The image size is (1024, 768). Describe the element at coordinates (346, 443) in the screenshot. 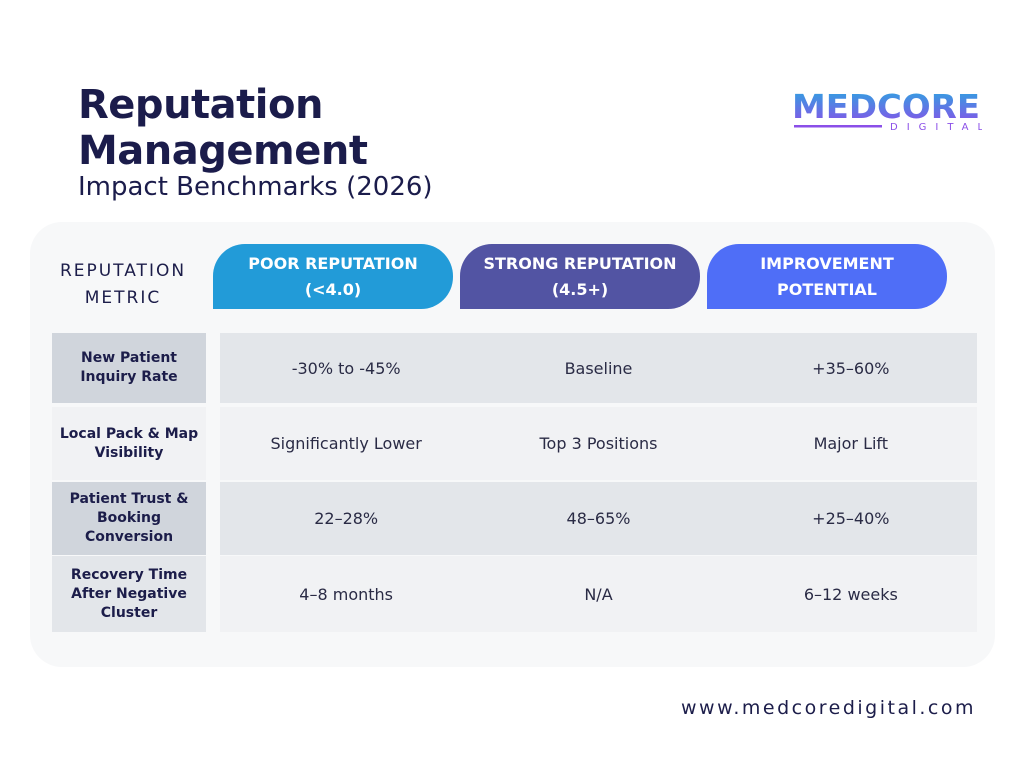

I see `cell-poor: Significantly Lower` at that location.